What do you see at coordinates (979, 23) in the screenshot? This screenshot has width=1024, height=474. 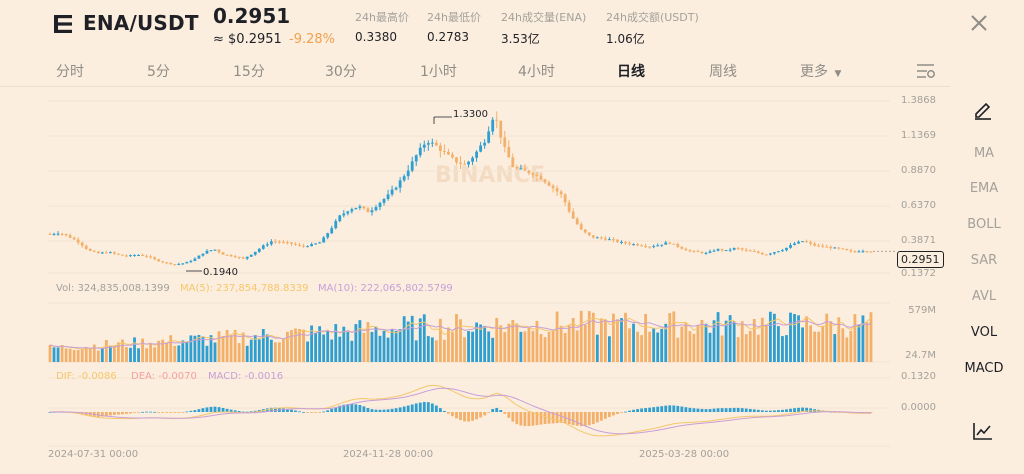 I see `close-icon` at bounding box center [979, 23].